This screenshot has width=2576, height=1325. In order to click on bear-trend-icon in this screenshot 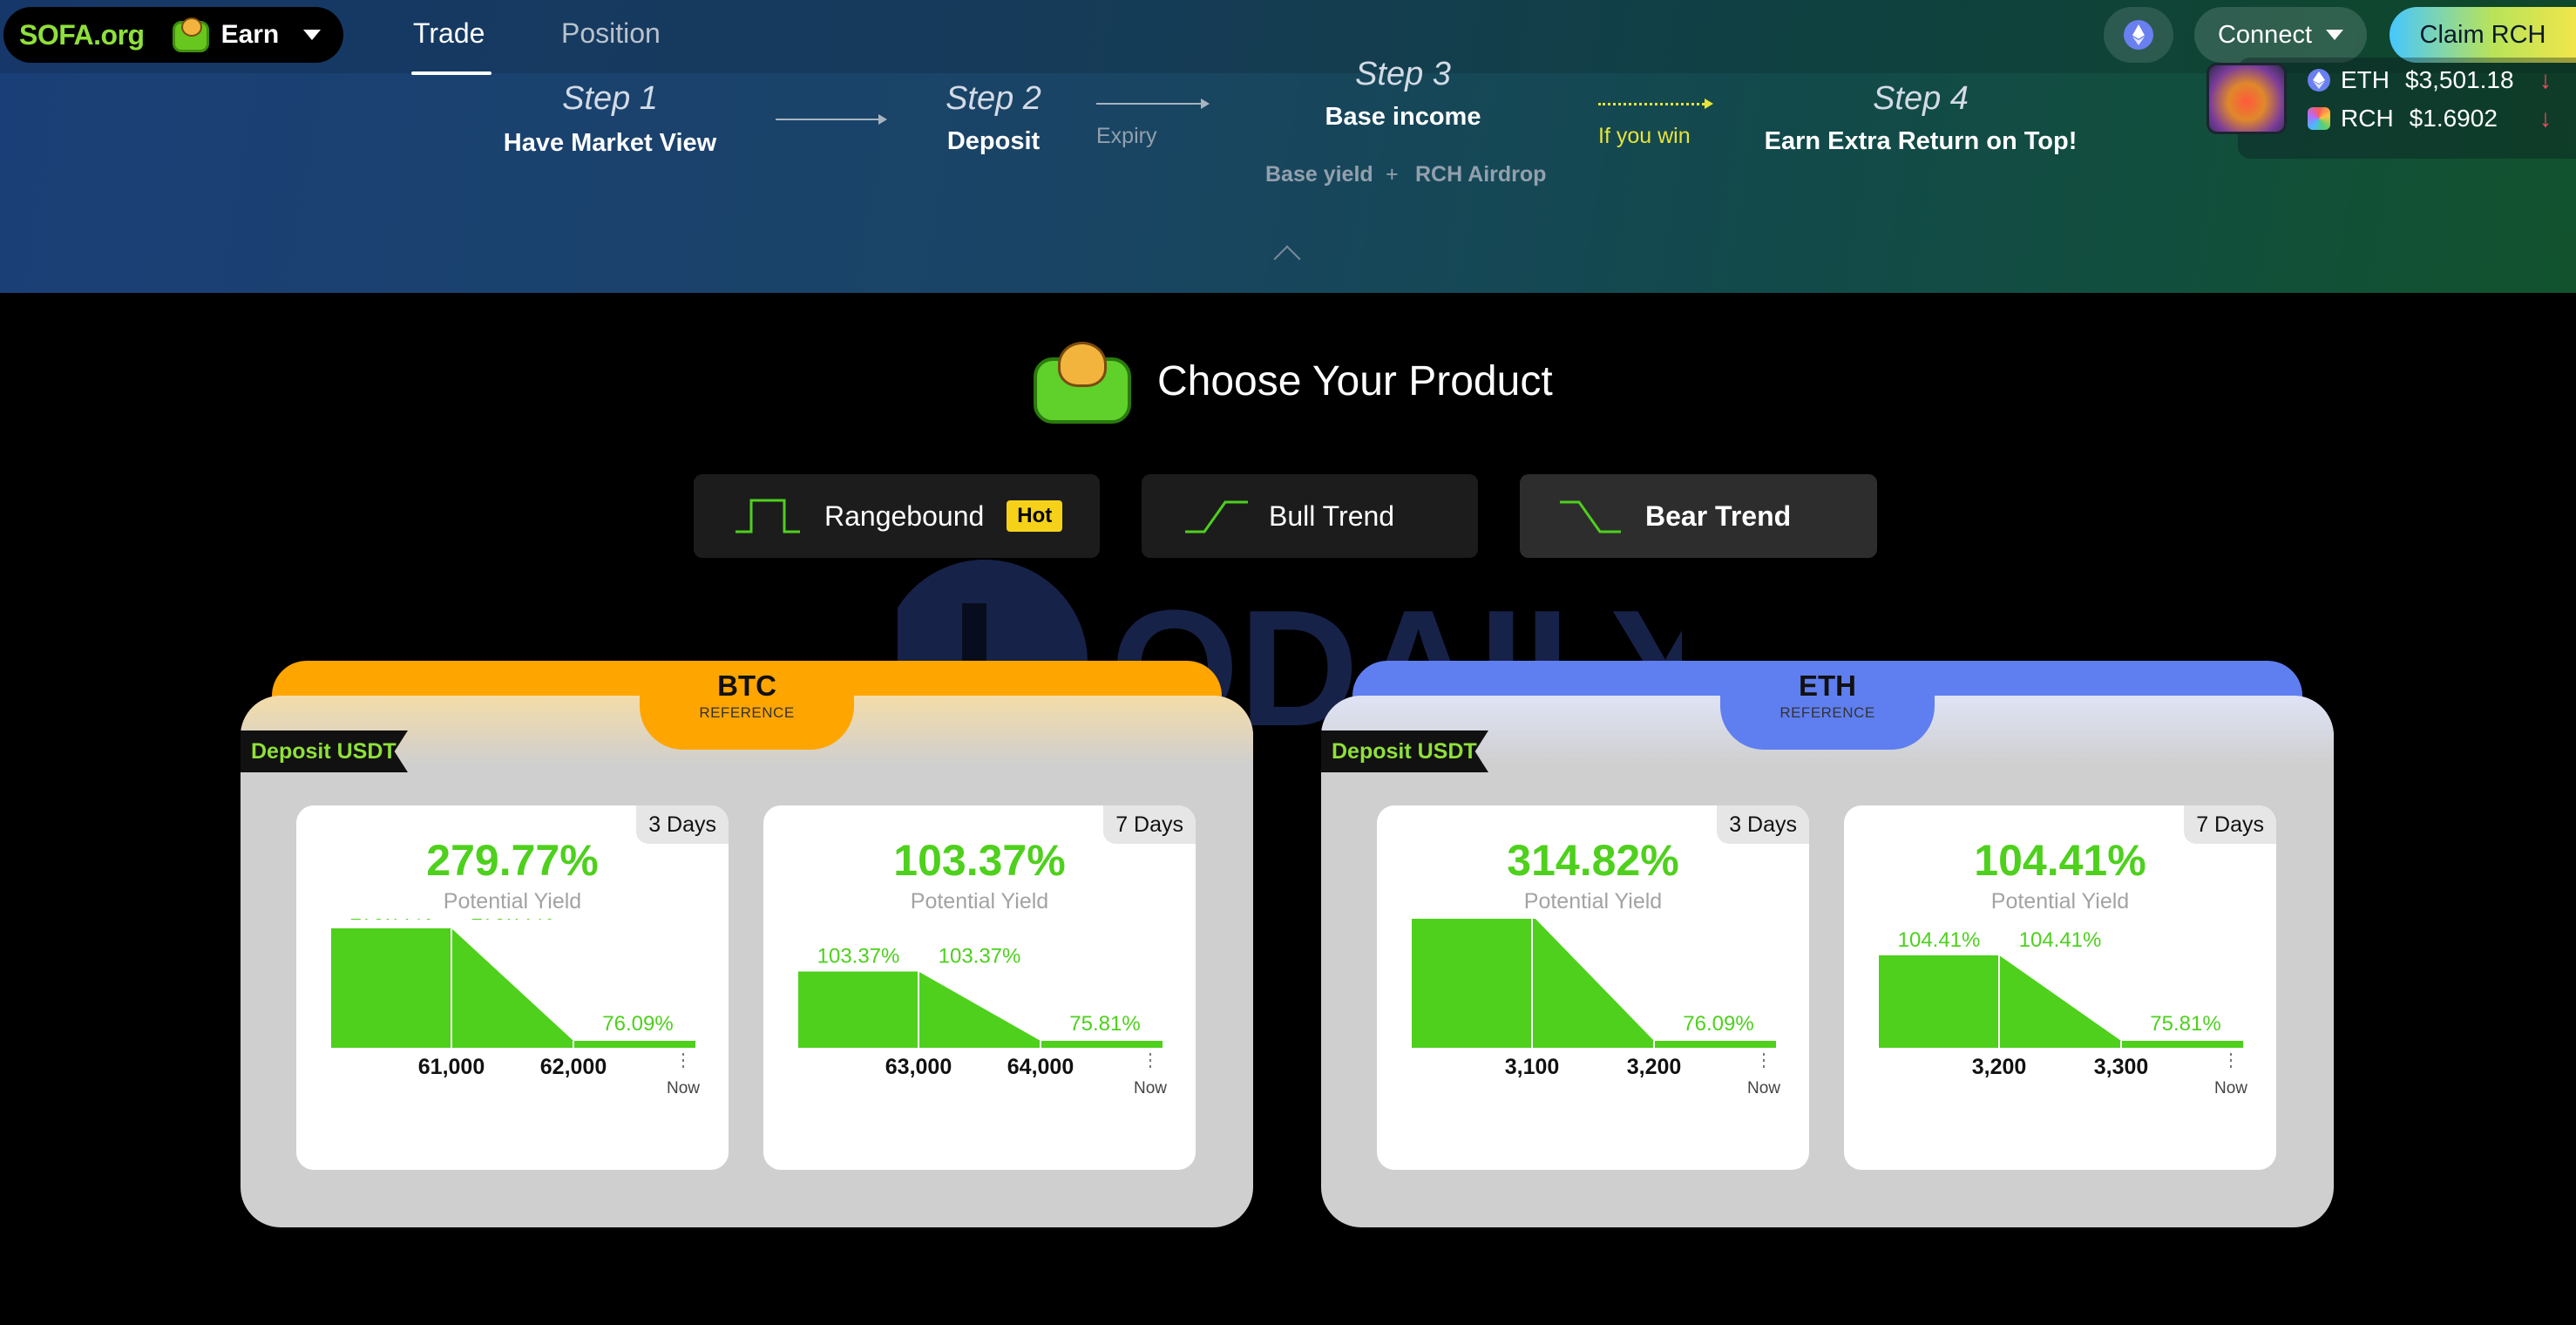, I will do `click(1591, 516)`.